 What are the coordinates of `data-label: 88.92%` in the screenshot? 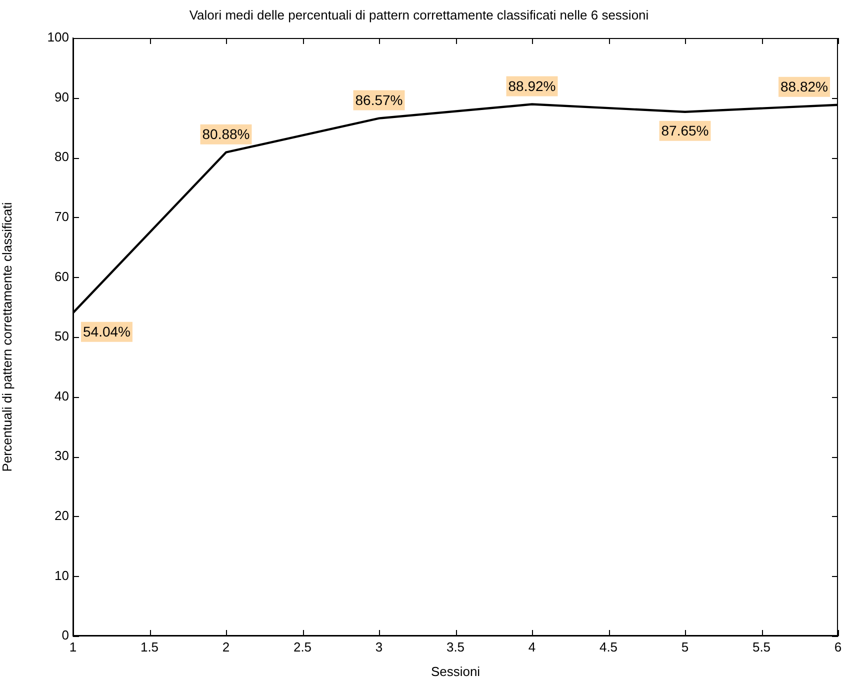 It's located at (532, 86).